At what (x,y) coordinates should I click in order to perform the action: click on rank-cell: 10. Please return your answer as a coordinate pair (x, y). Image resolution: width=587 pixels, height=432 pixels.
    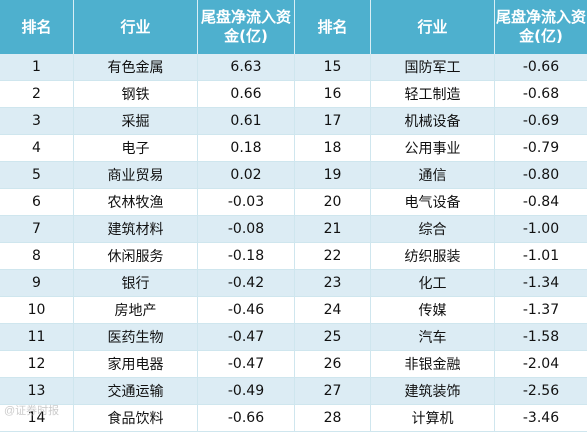
    Looking at the image, I should click on (37, 310).